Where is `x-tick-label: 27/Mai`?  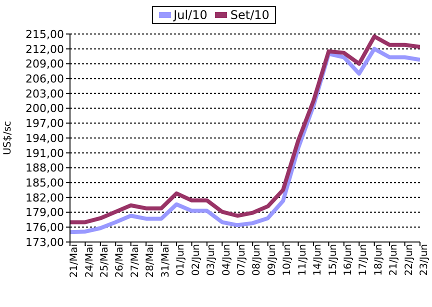 x-tick-label: 27/Mai is located at coordinates (135, 261).